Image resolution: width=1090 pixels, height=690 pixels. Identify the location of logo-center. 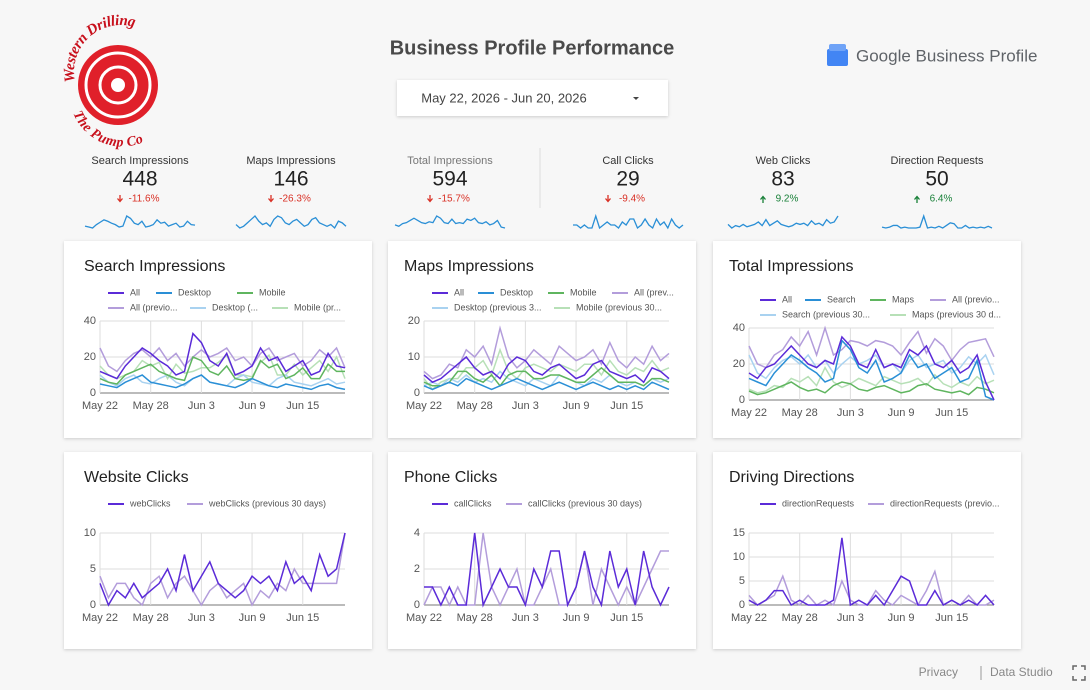
(118, 85).